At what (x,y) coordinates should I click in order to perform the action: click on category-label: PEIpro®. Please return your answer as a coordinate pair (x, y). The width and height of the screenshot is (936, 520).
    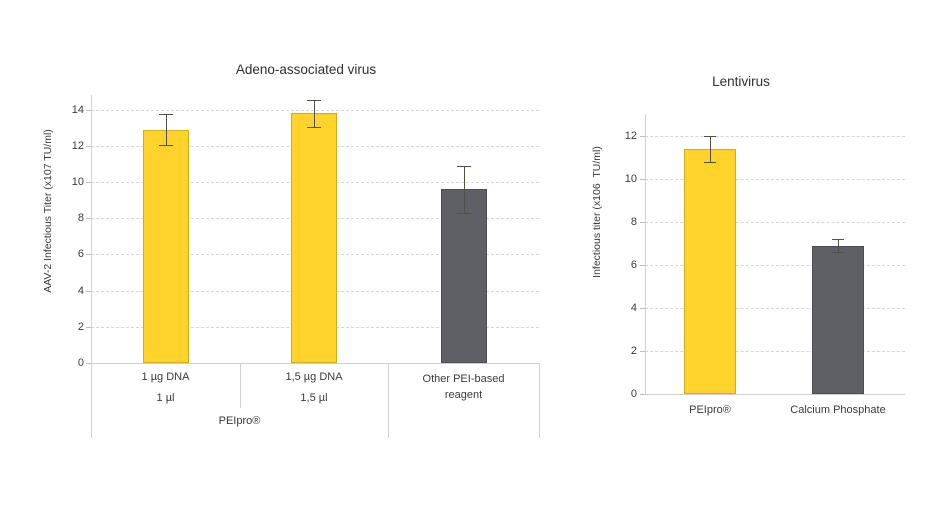
    Looking at the image, I should click on (710, 410).